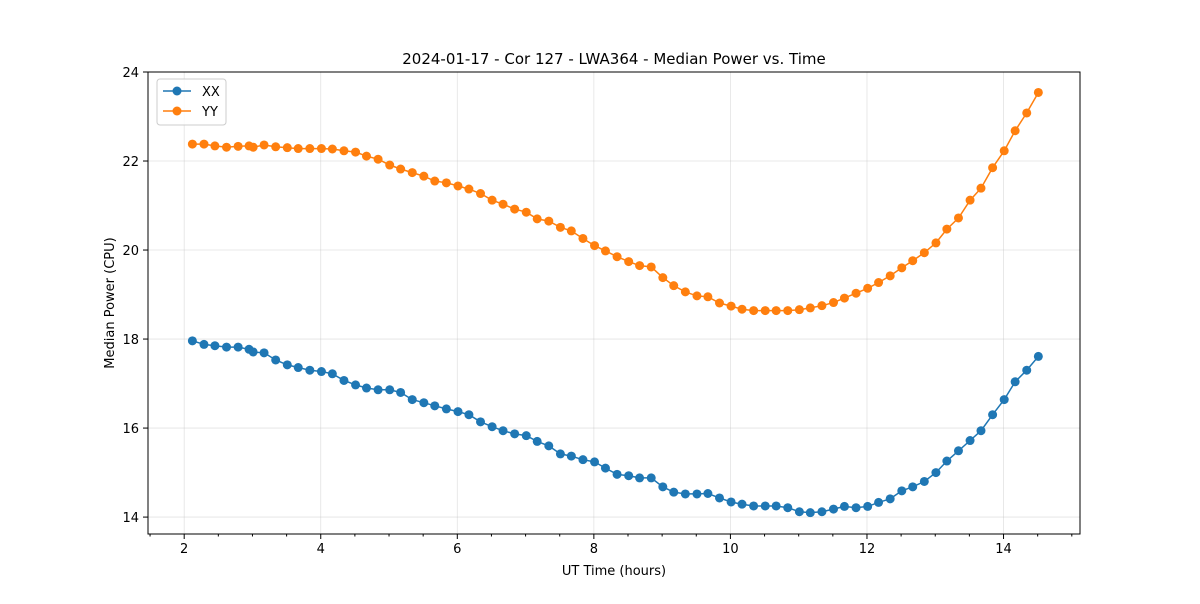  What do you see at coordinates (130, 518) in the screenshot?
I see `y-tick-label: 14` at bounding box center [130, 518].